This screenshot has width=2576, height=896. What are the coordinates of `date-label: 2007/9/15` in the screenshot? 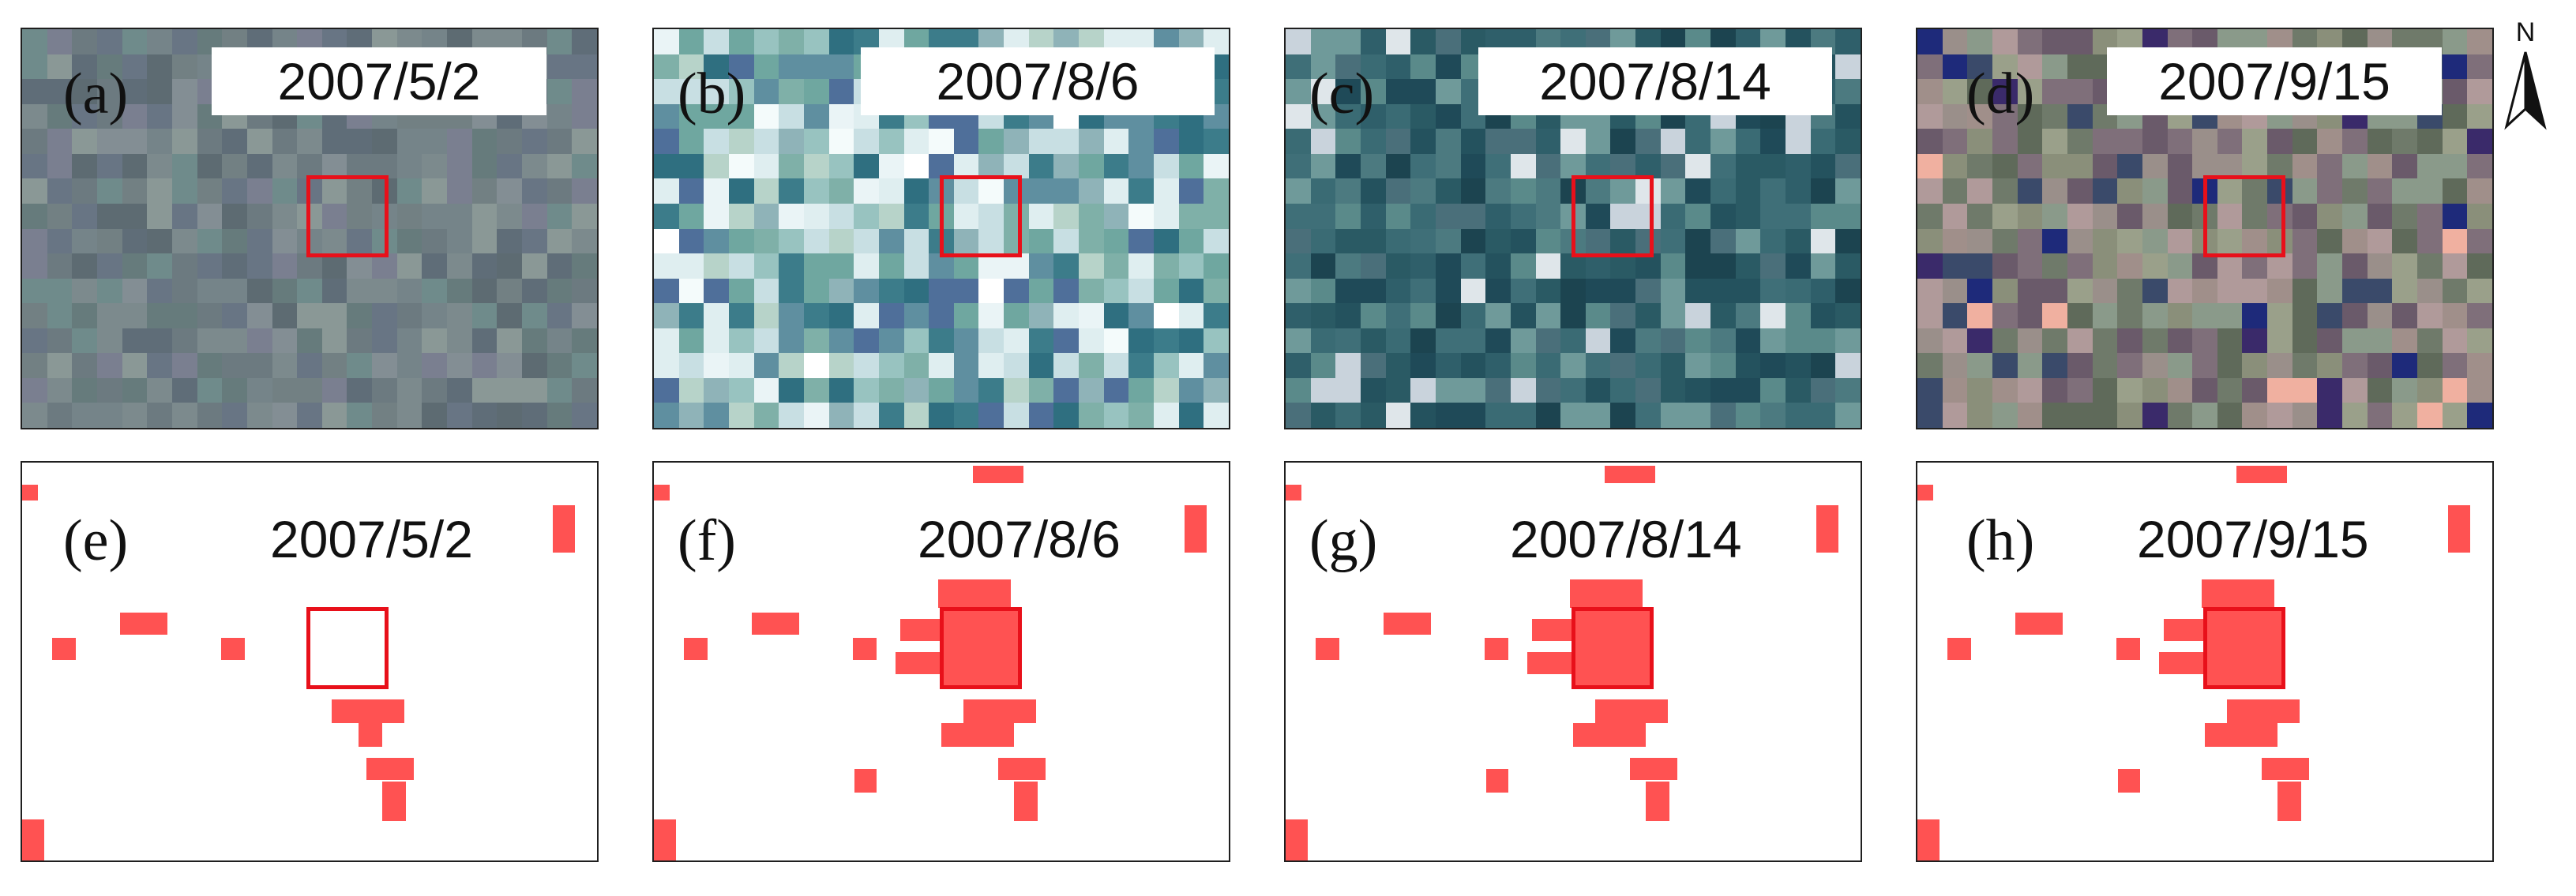 It's located at (2274, 81).